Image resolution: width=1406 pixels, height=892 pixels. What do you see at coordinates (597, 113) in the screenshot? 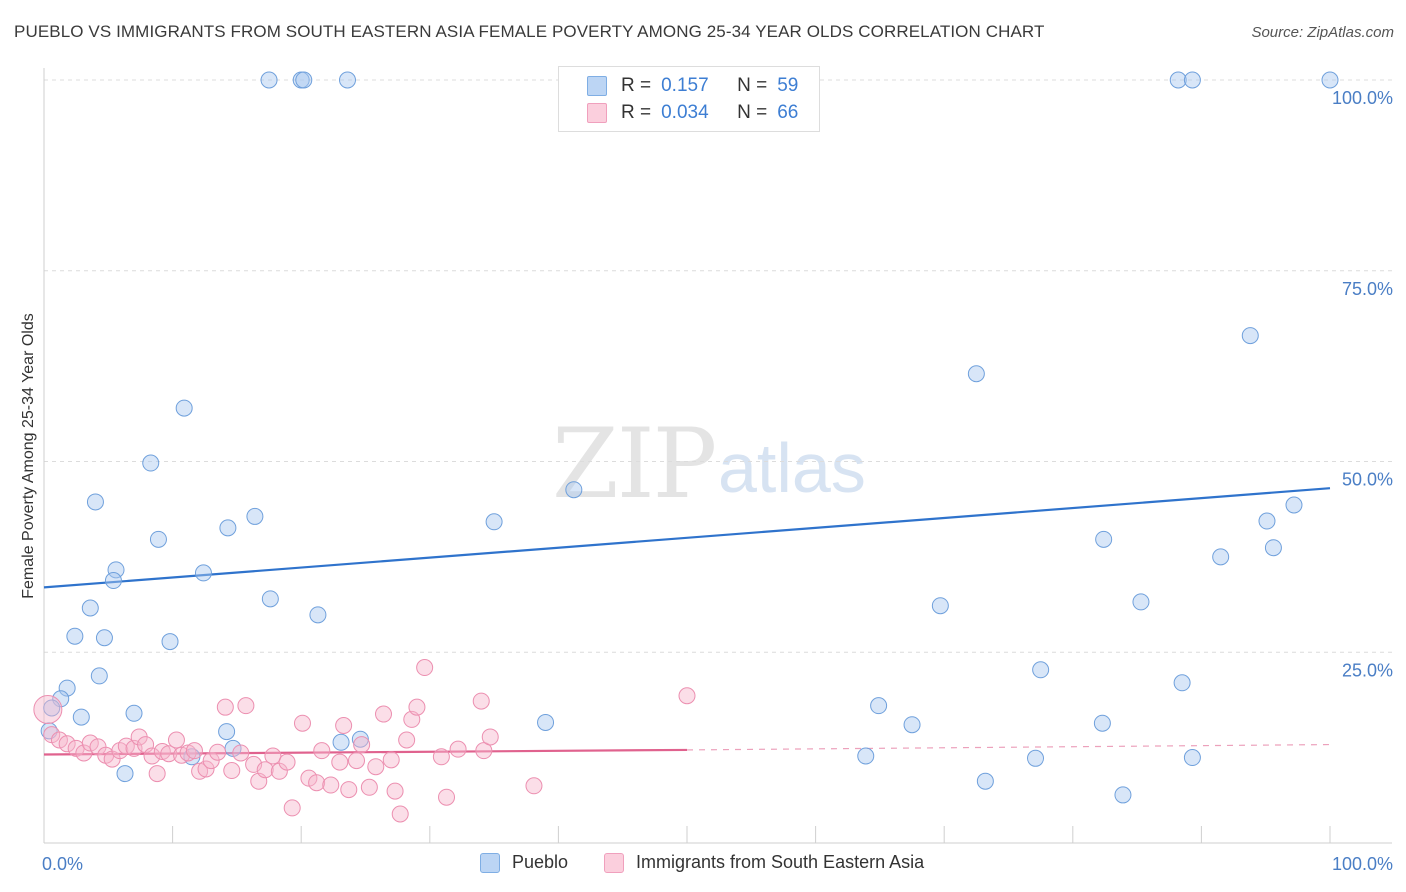
I see `immigrants-swatch-icon` at bounding box center [597, 113].